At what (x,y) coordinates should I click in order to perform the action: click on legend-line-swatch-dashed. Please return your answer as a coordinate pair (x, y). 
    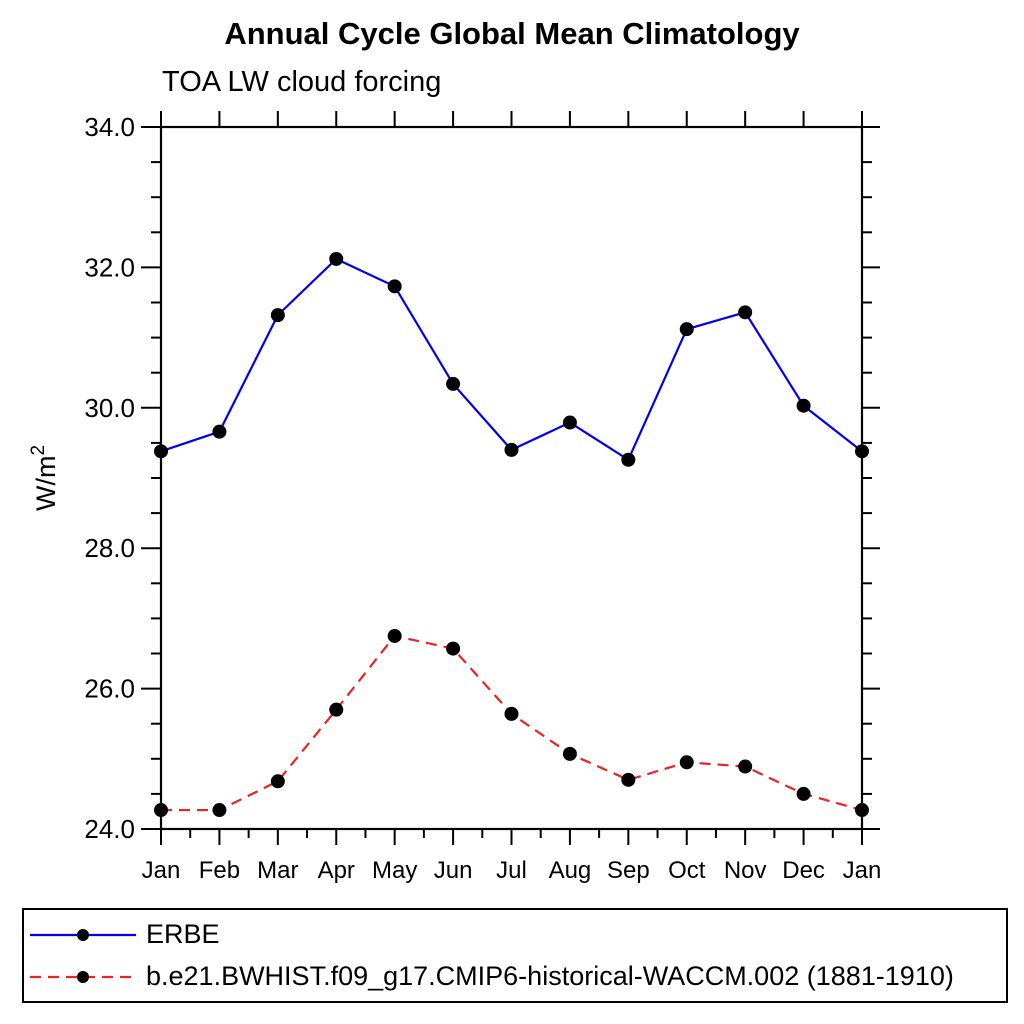
    Looking at the image, I should click on (83, 976).